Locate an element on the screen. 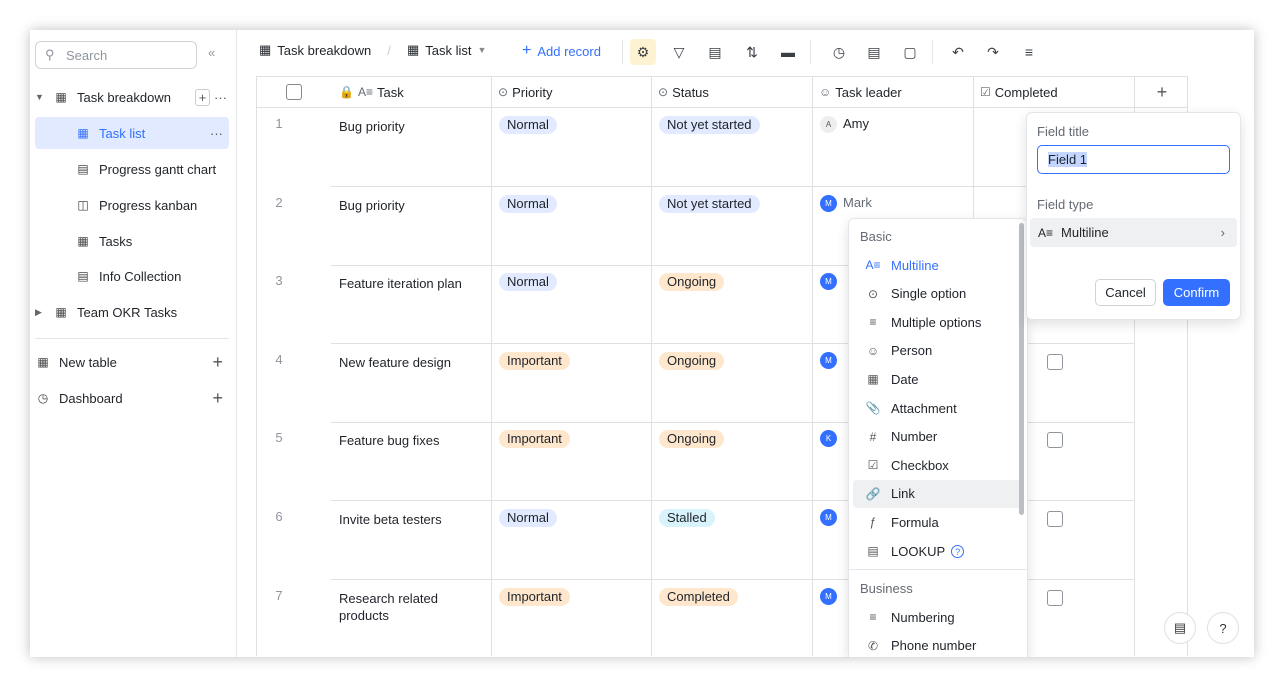  table-row: 5 Feature bug fixes Important Ongoing K is located at coordinates (722, 462).